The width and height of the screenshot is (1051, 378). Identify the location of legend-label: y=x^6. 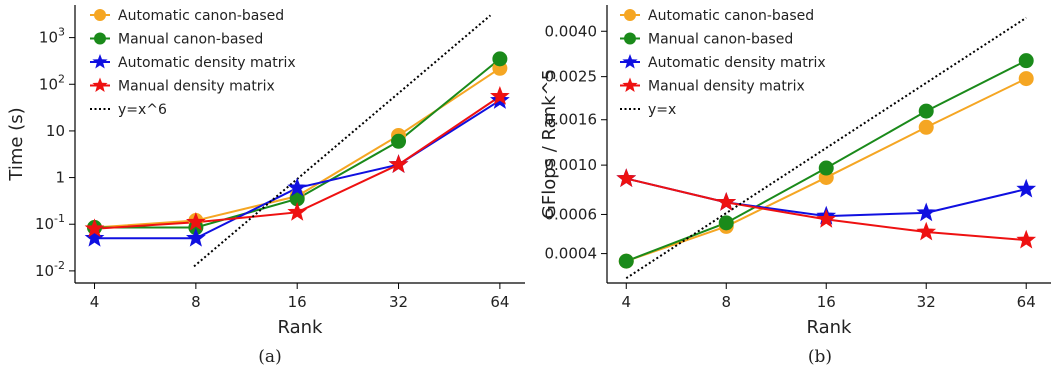
(142, 110).